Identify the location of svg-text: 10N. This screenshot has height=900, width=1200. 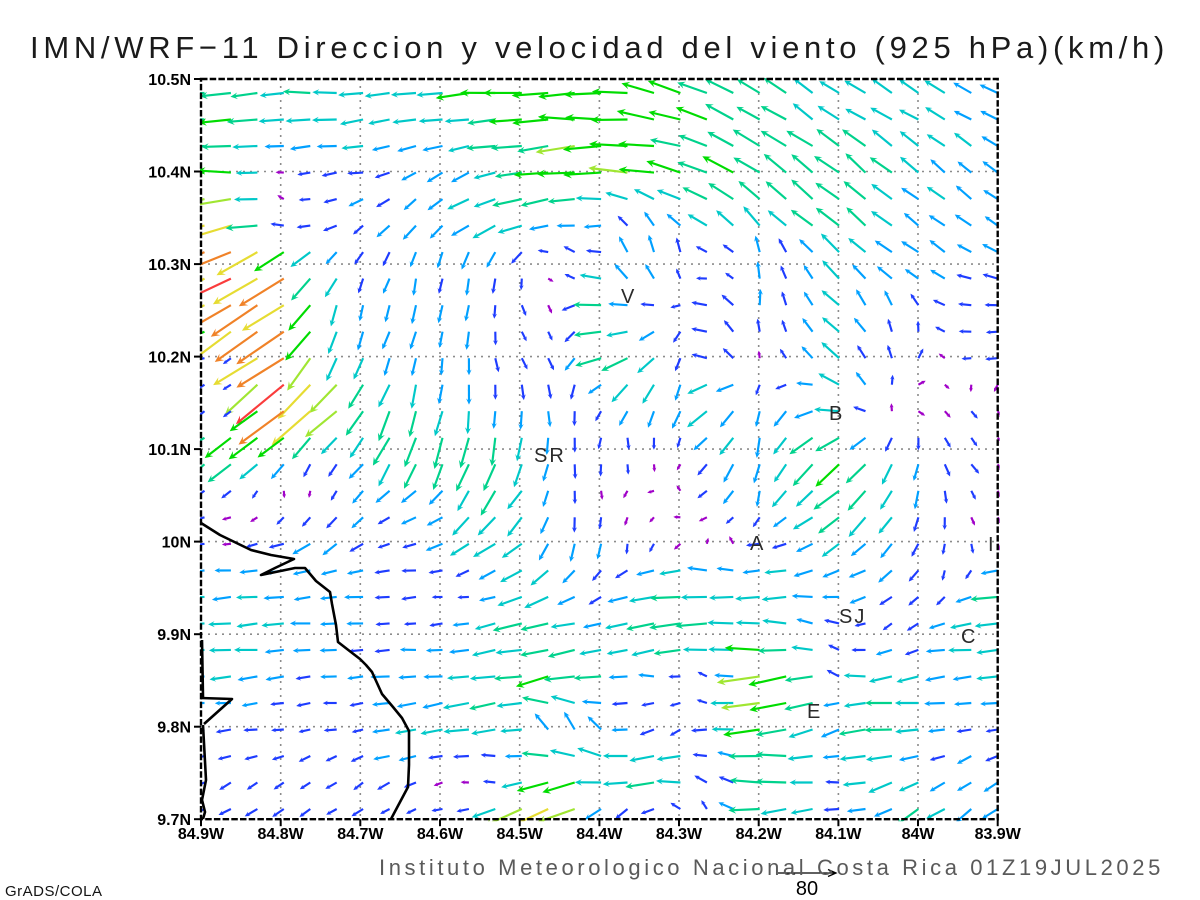
(176, 543).